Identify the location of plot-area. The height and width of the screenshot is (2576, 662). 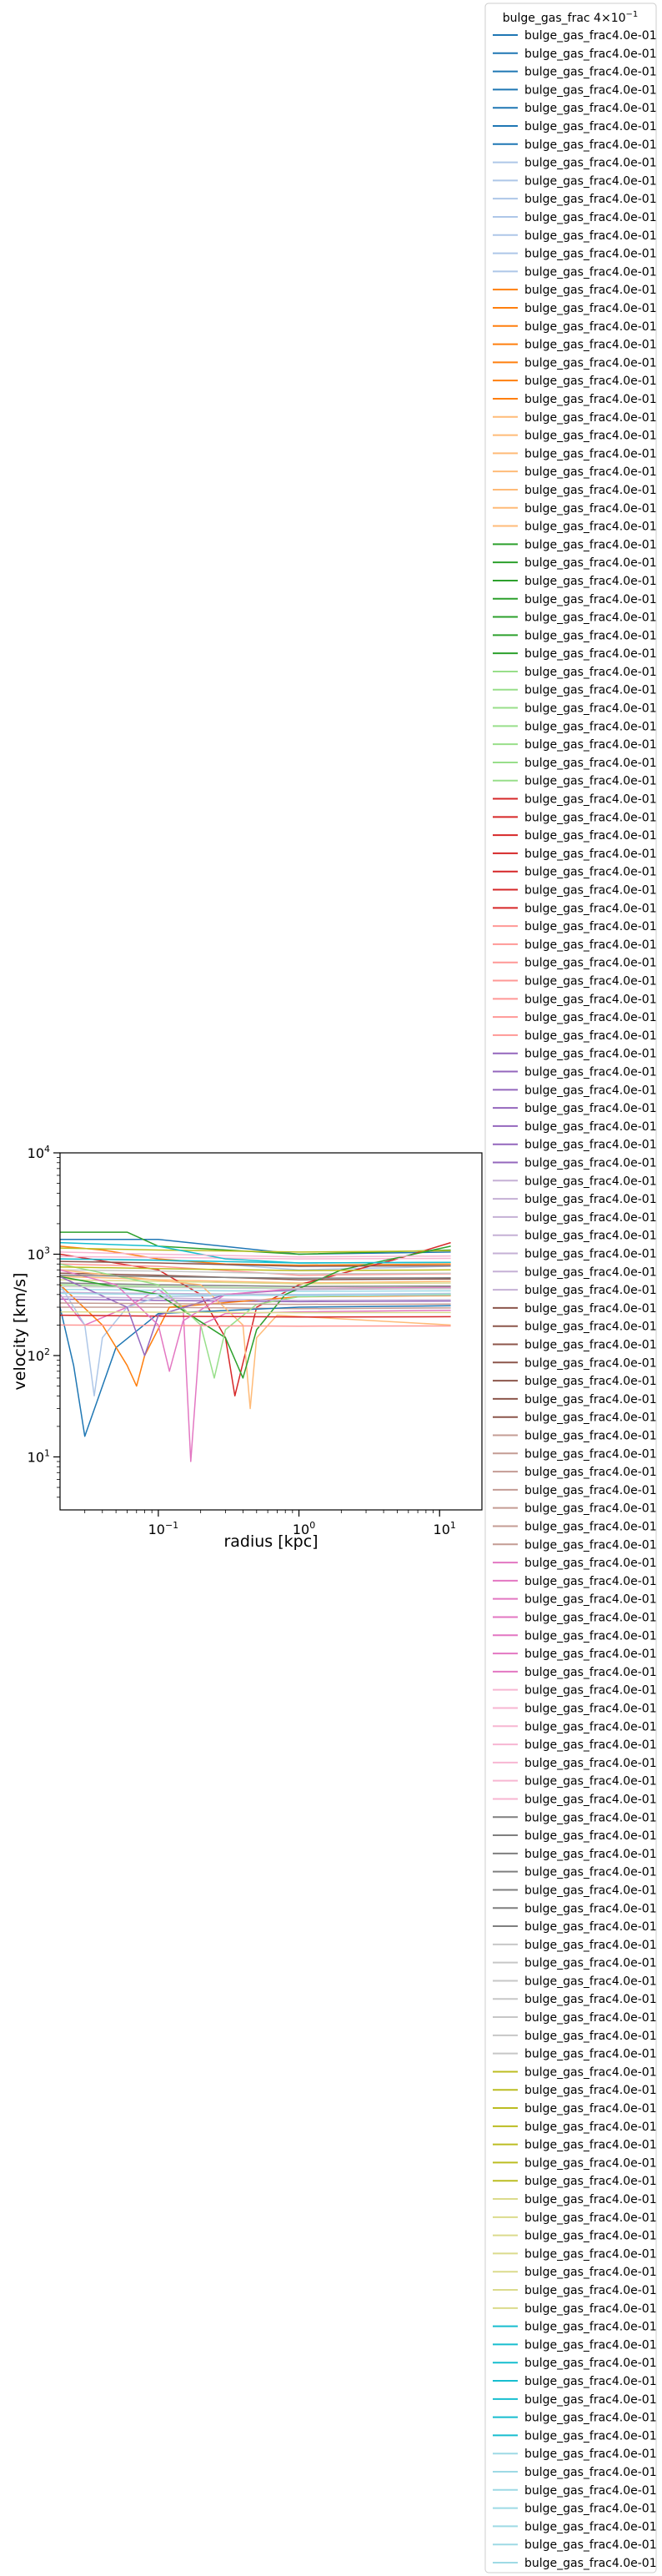
(271, 1331).